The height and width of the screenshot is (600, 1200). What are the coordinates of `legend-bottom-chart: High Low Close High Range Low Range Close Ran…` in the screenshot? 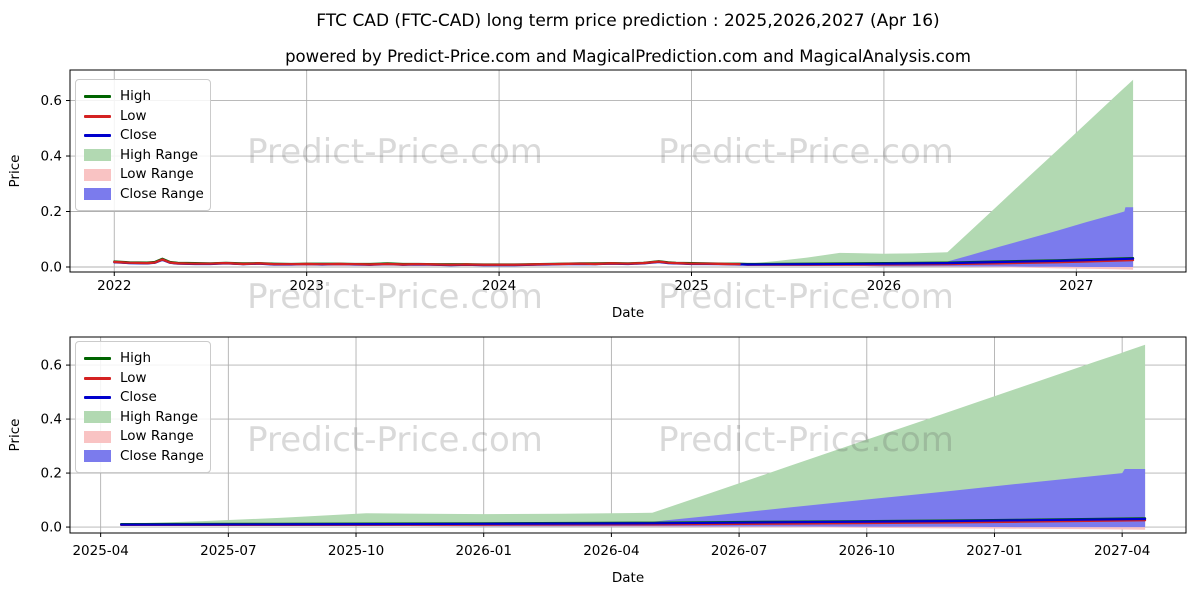 It's located at (143, 407).